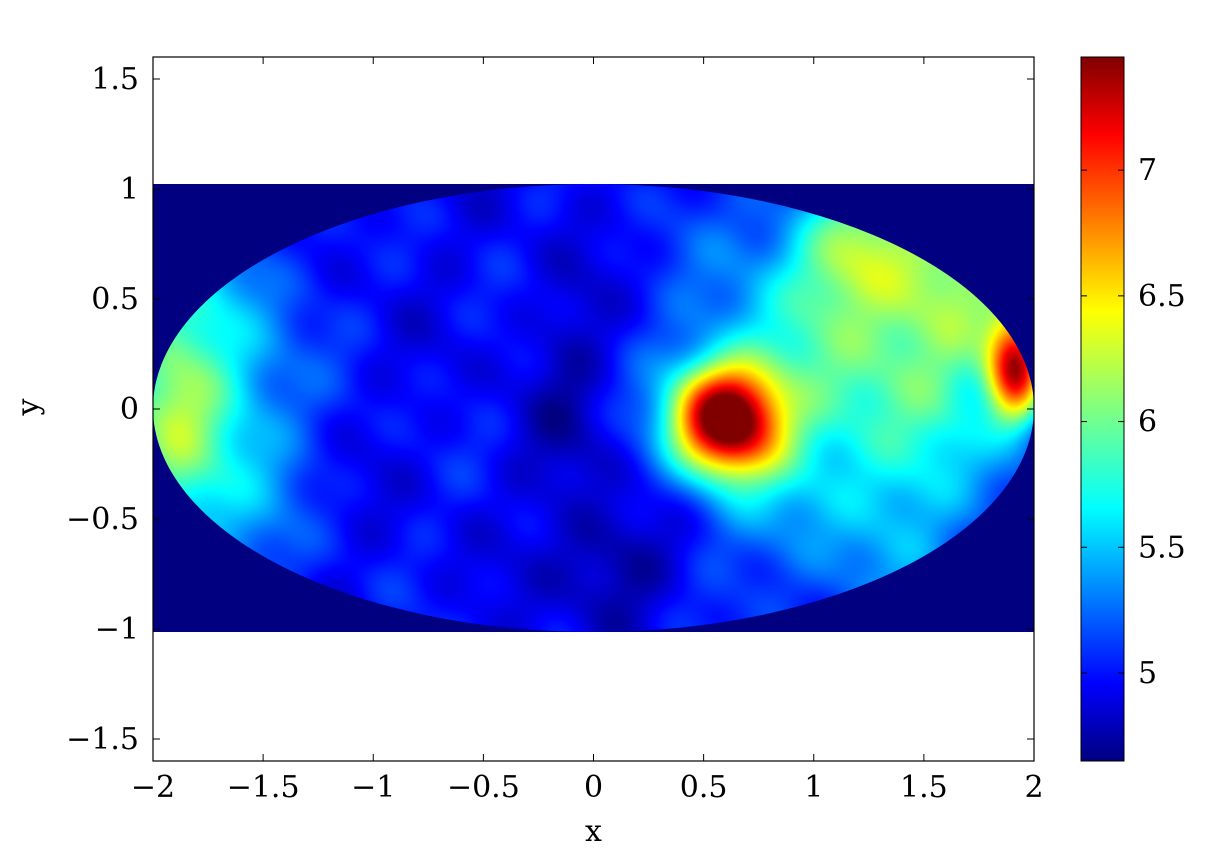 The height and width of the screenshot is (851, 1214). I want to click on y-tick-label: −1, so click(117, 629).